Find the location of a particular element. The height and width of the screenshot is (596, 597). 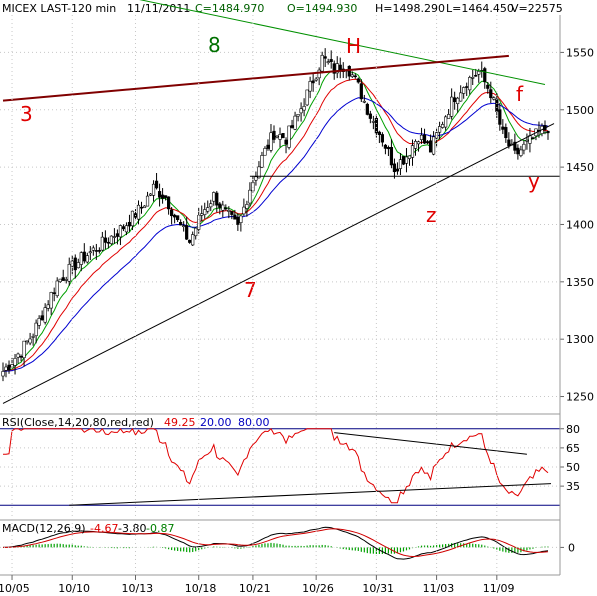

header-date: 11/11/2011 is located at coordinates (158, 8).